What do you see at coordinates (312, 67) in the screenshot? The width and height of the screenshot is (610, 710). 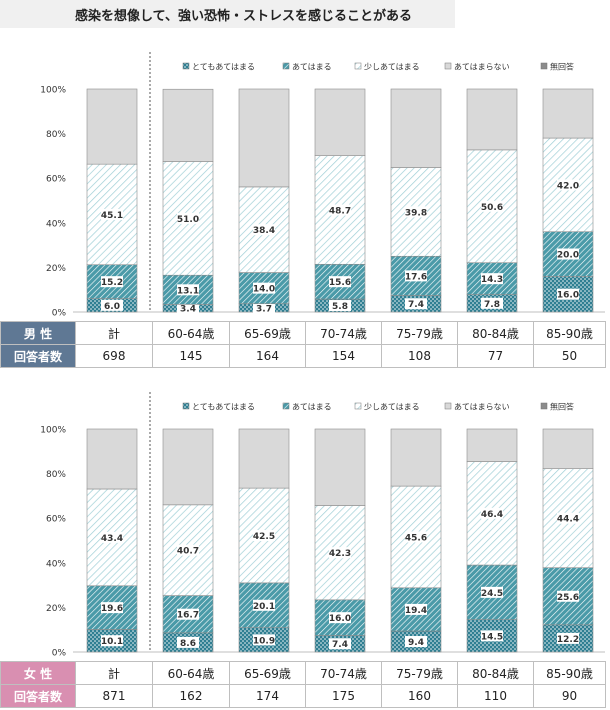 I see `legend-label: あてはまる` at bounding box center [312, 67].